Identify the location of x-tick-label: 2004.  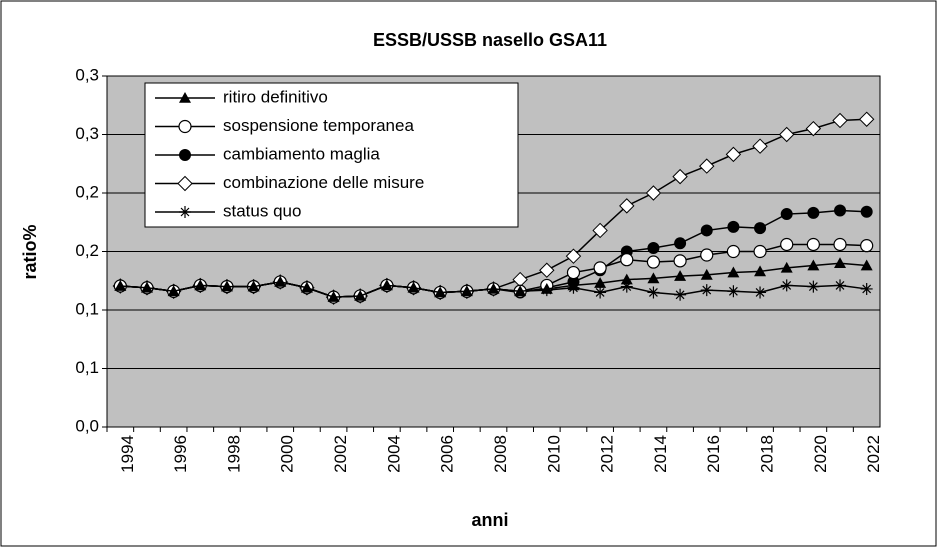
(393, 454).